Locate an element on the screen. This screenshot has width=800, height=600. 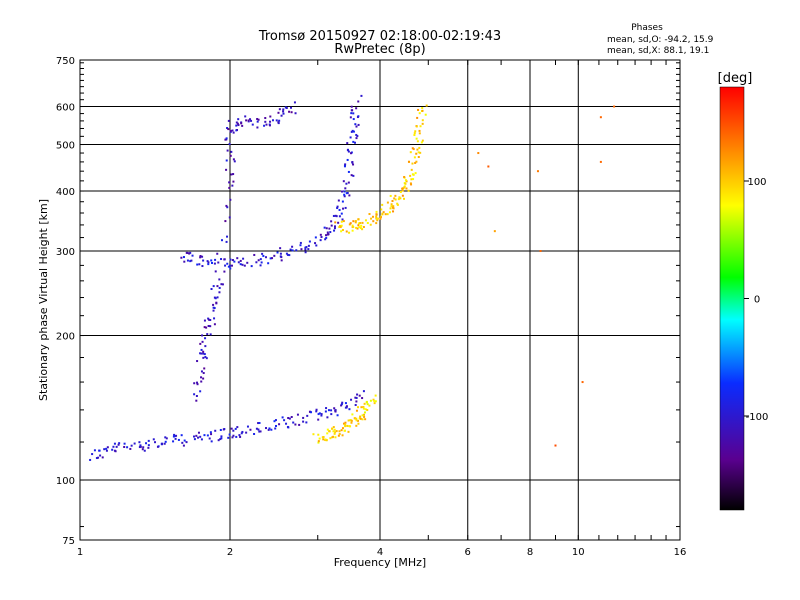
chart-title: Tromsø 20150927 02:18:00-02:19:43 is located at coordinates (379, 36).